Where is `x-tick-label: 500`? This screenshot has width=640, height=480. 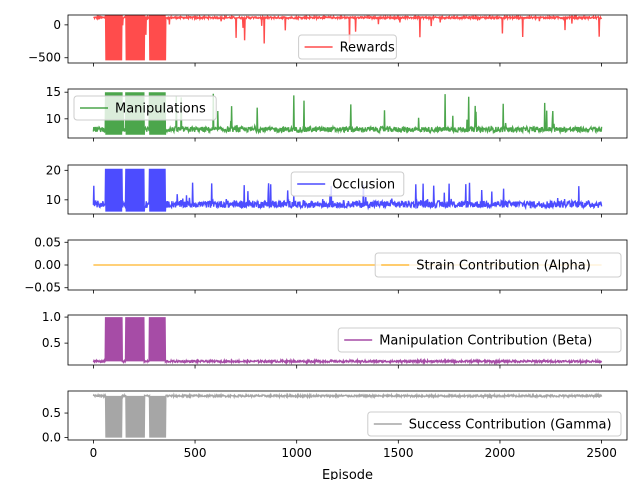 x-tick-label: 500 is located at coordinates (195, 453).